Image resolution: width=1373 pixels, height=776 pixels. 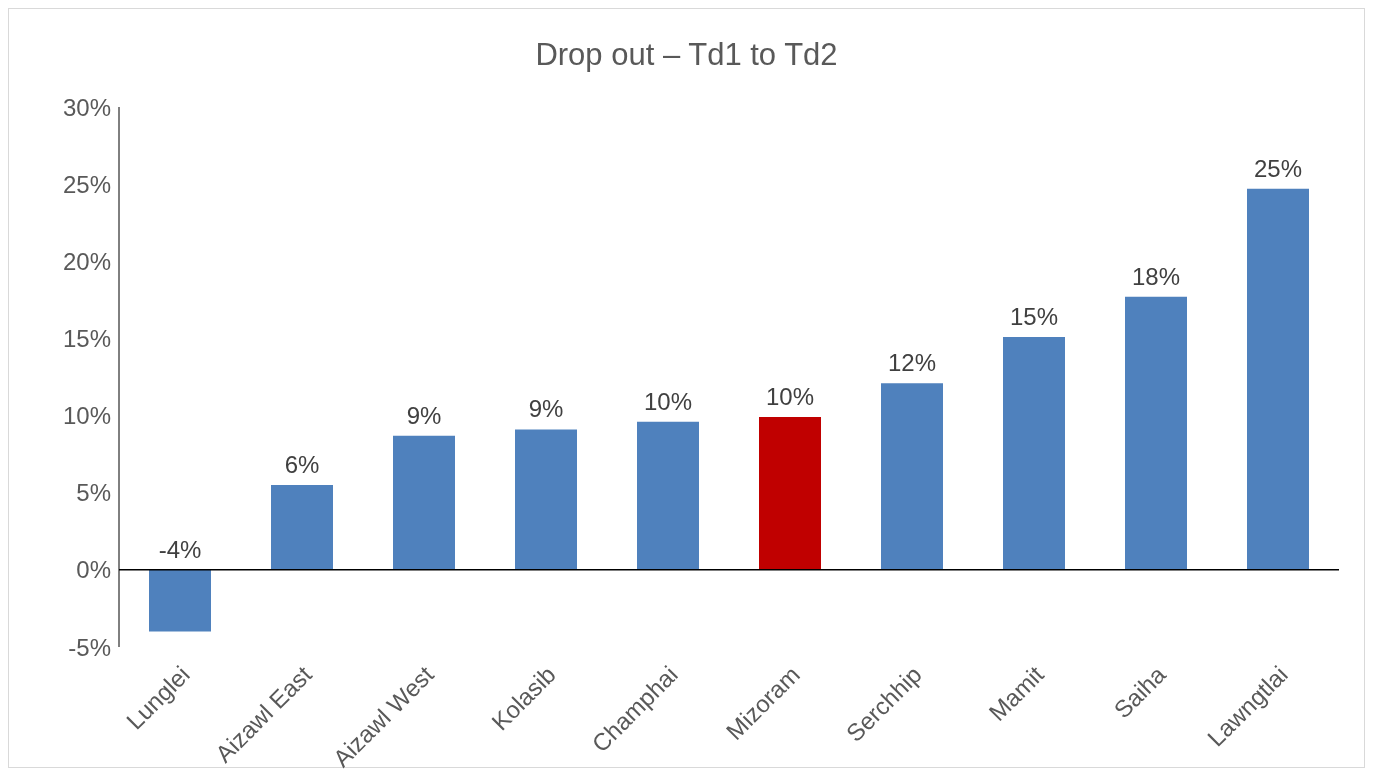 I want to click on y-tick-label: 30%, so click(x=86, y=107).